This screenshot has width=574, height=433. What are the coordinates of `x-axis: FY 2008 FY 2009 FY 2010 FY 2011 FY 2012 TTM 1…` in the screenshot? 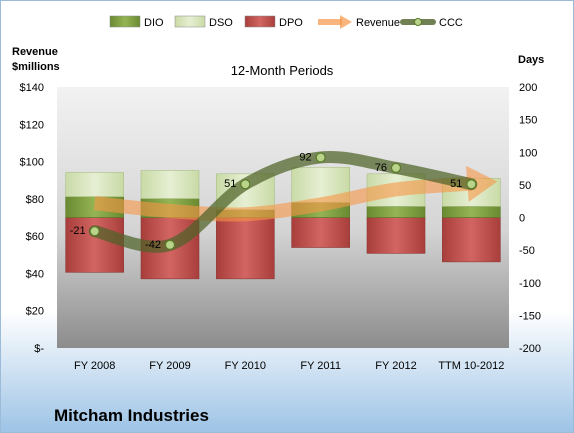 It's located at (289, 366).